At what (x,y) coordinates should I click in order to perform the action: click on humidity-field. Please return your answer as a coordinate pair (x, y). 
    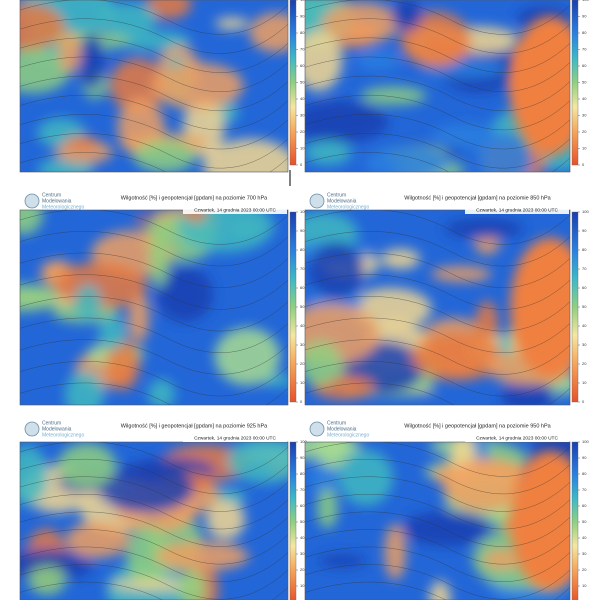
    Looking at the image, I should click on (154, 521).